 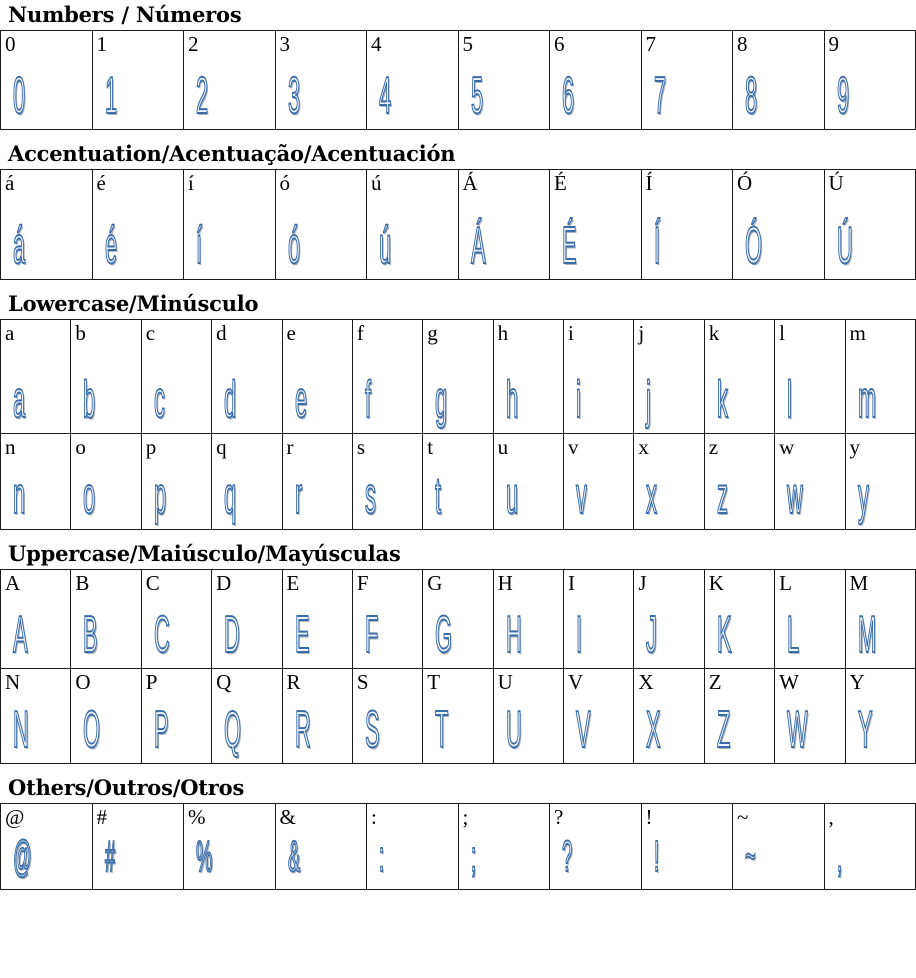 What do you see at coordinates (857, 682) in the screenshot?
I see `glyph-label: Y` at bounding box center [857, 682].